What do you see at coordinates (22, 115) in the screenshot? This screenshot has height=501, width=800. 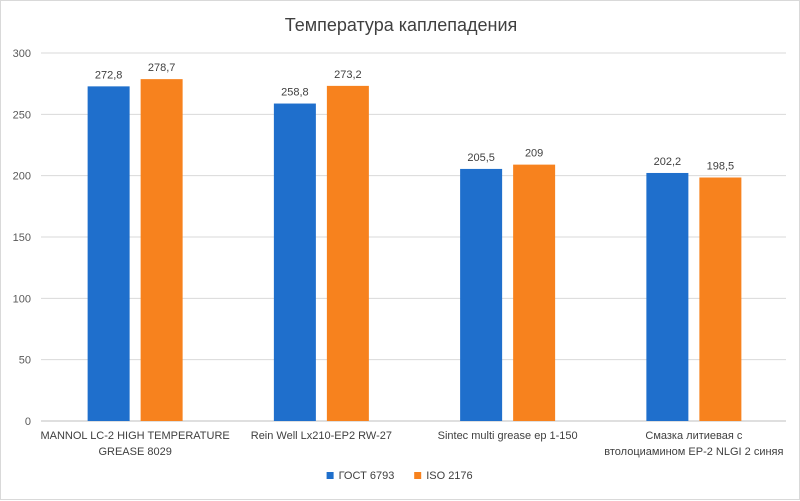 I see `y-tick-label: 250` at bounding box center [22, 115].